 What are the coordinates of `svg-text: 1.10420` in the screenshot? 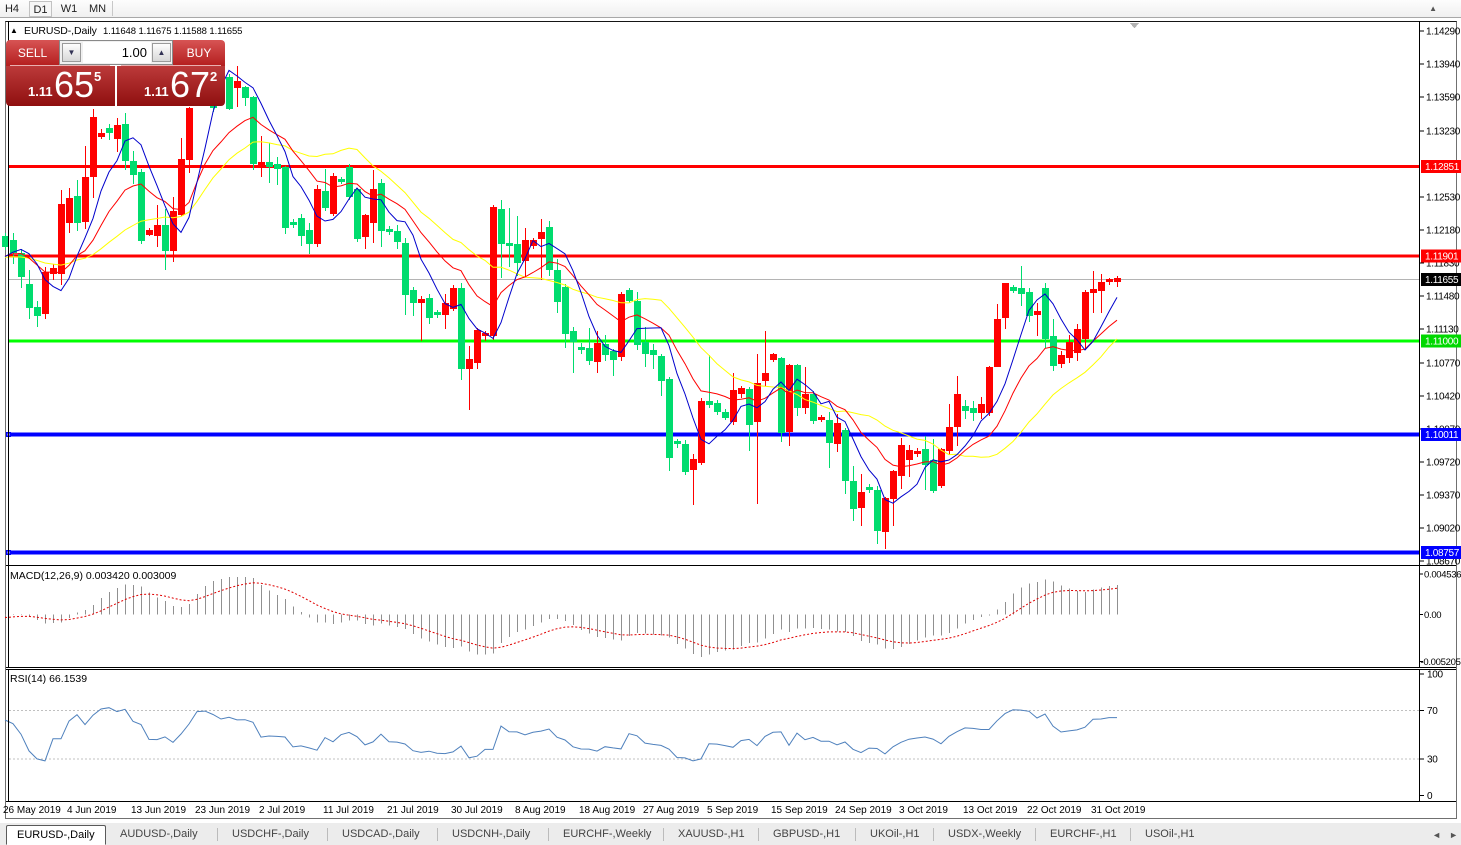 It's located at (1443, 396).